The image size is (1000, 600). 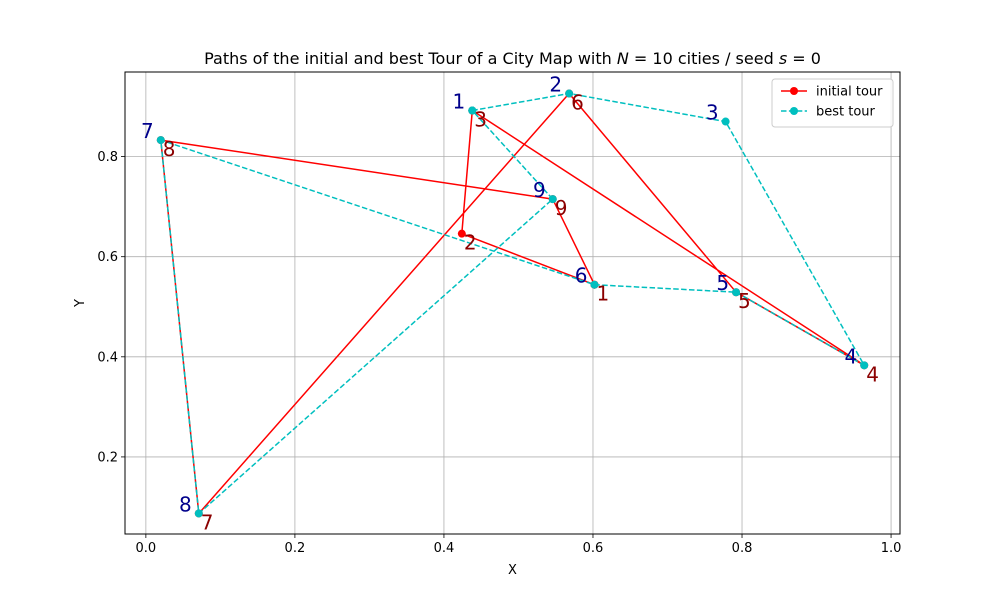 What do you see at coordinates (539, 190) in the screenshot?
I see `best-tour-city-label: 9` at bounding box center [539, 190].